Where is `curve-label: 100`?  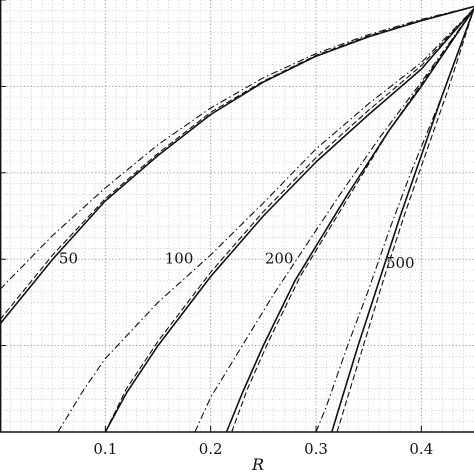
curve-label: 100 is located at coordinates (179, 259).